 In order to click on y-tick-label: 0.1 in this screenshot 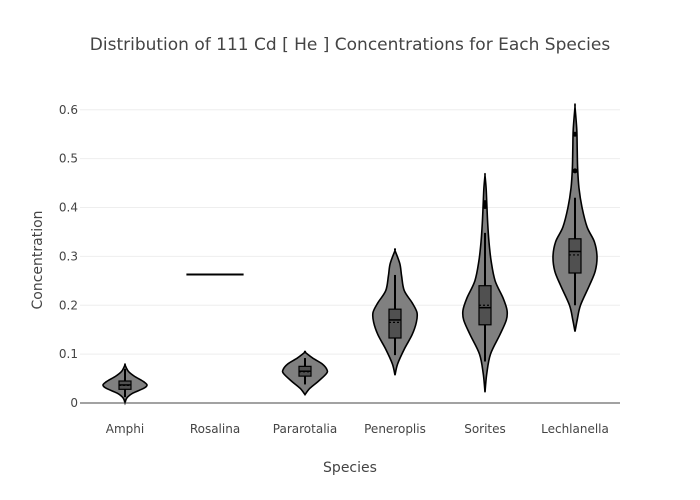, I will do `click(68, 354)`.